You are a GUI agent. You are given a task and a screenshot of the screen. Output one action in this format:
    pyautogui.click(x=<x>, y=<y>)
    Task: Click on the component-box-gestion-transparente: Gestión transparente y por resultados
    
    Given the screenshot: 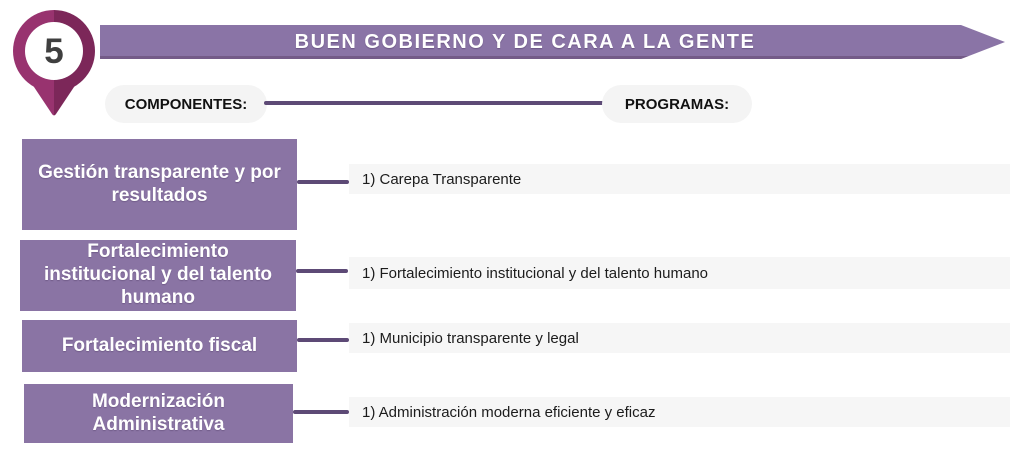 What is the action you would take?
    pyautogui.click(x=159, y=184)
    